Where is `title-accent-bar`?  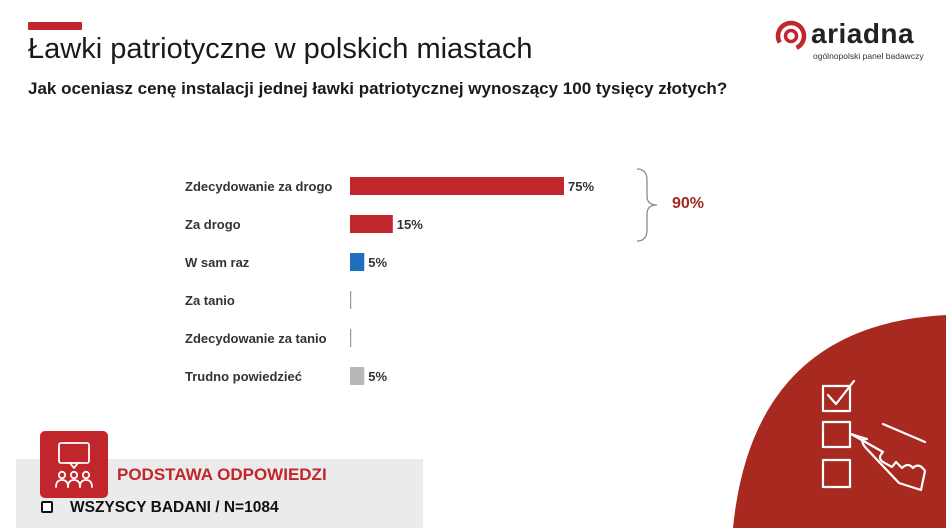 title-accent-bar is located at coordinates (55, 26).